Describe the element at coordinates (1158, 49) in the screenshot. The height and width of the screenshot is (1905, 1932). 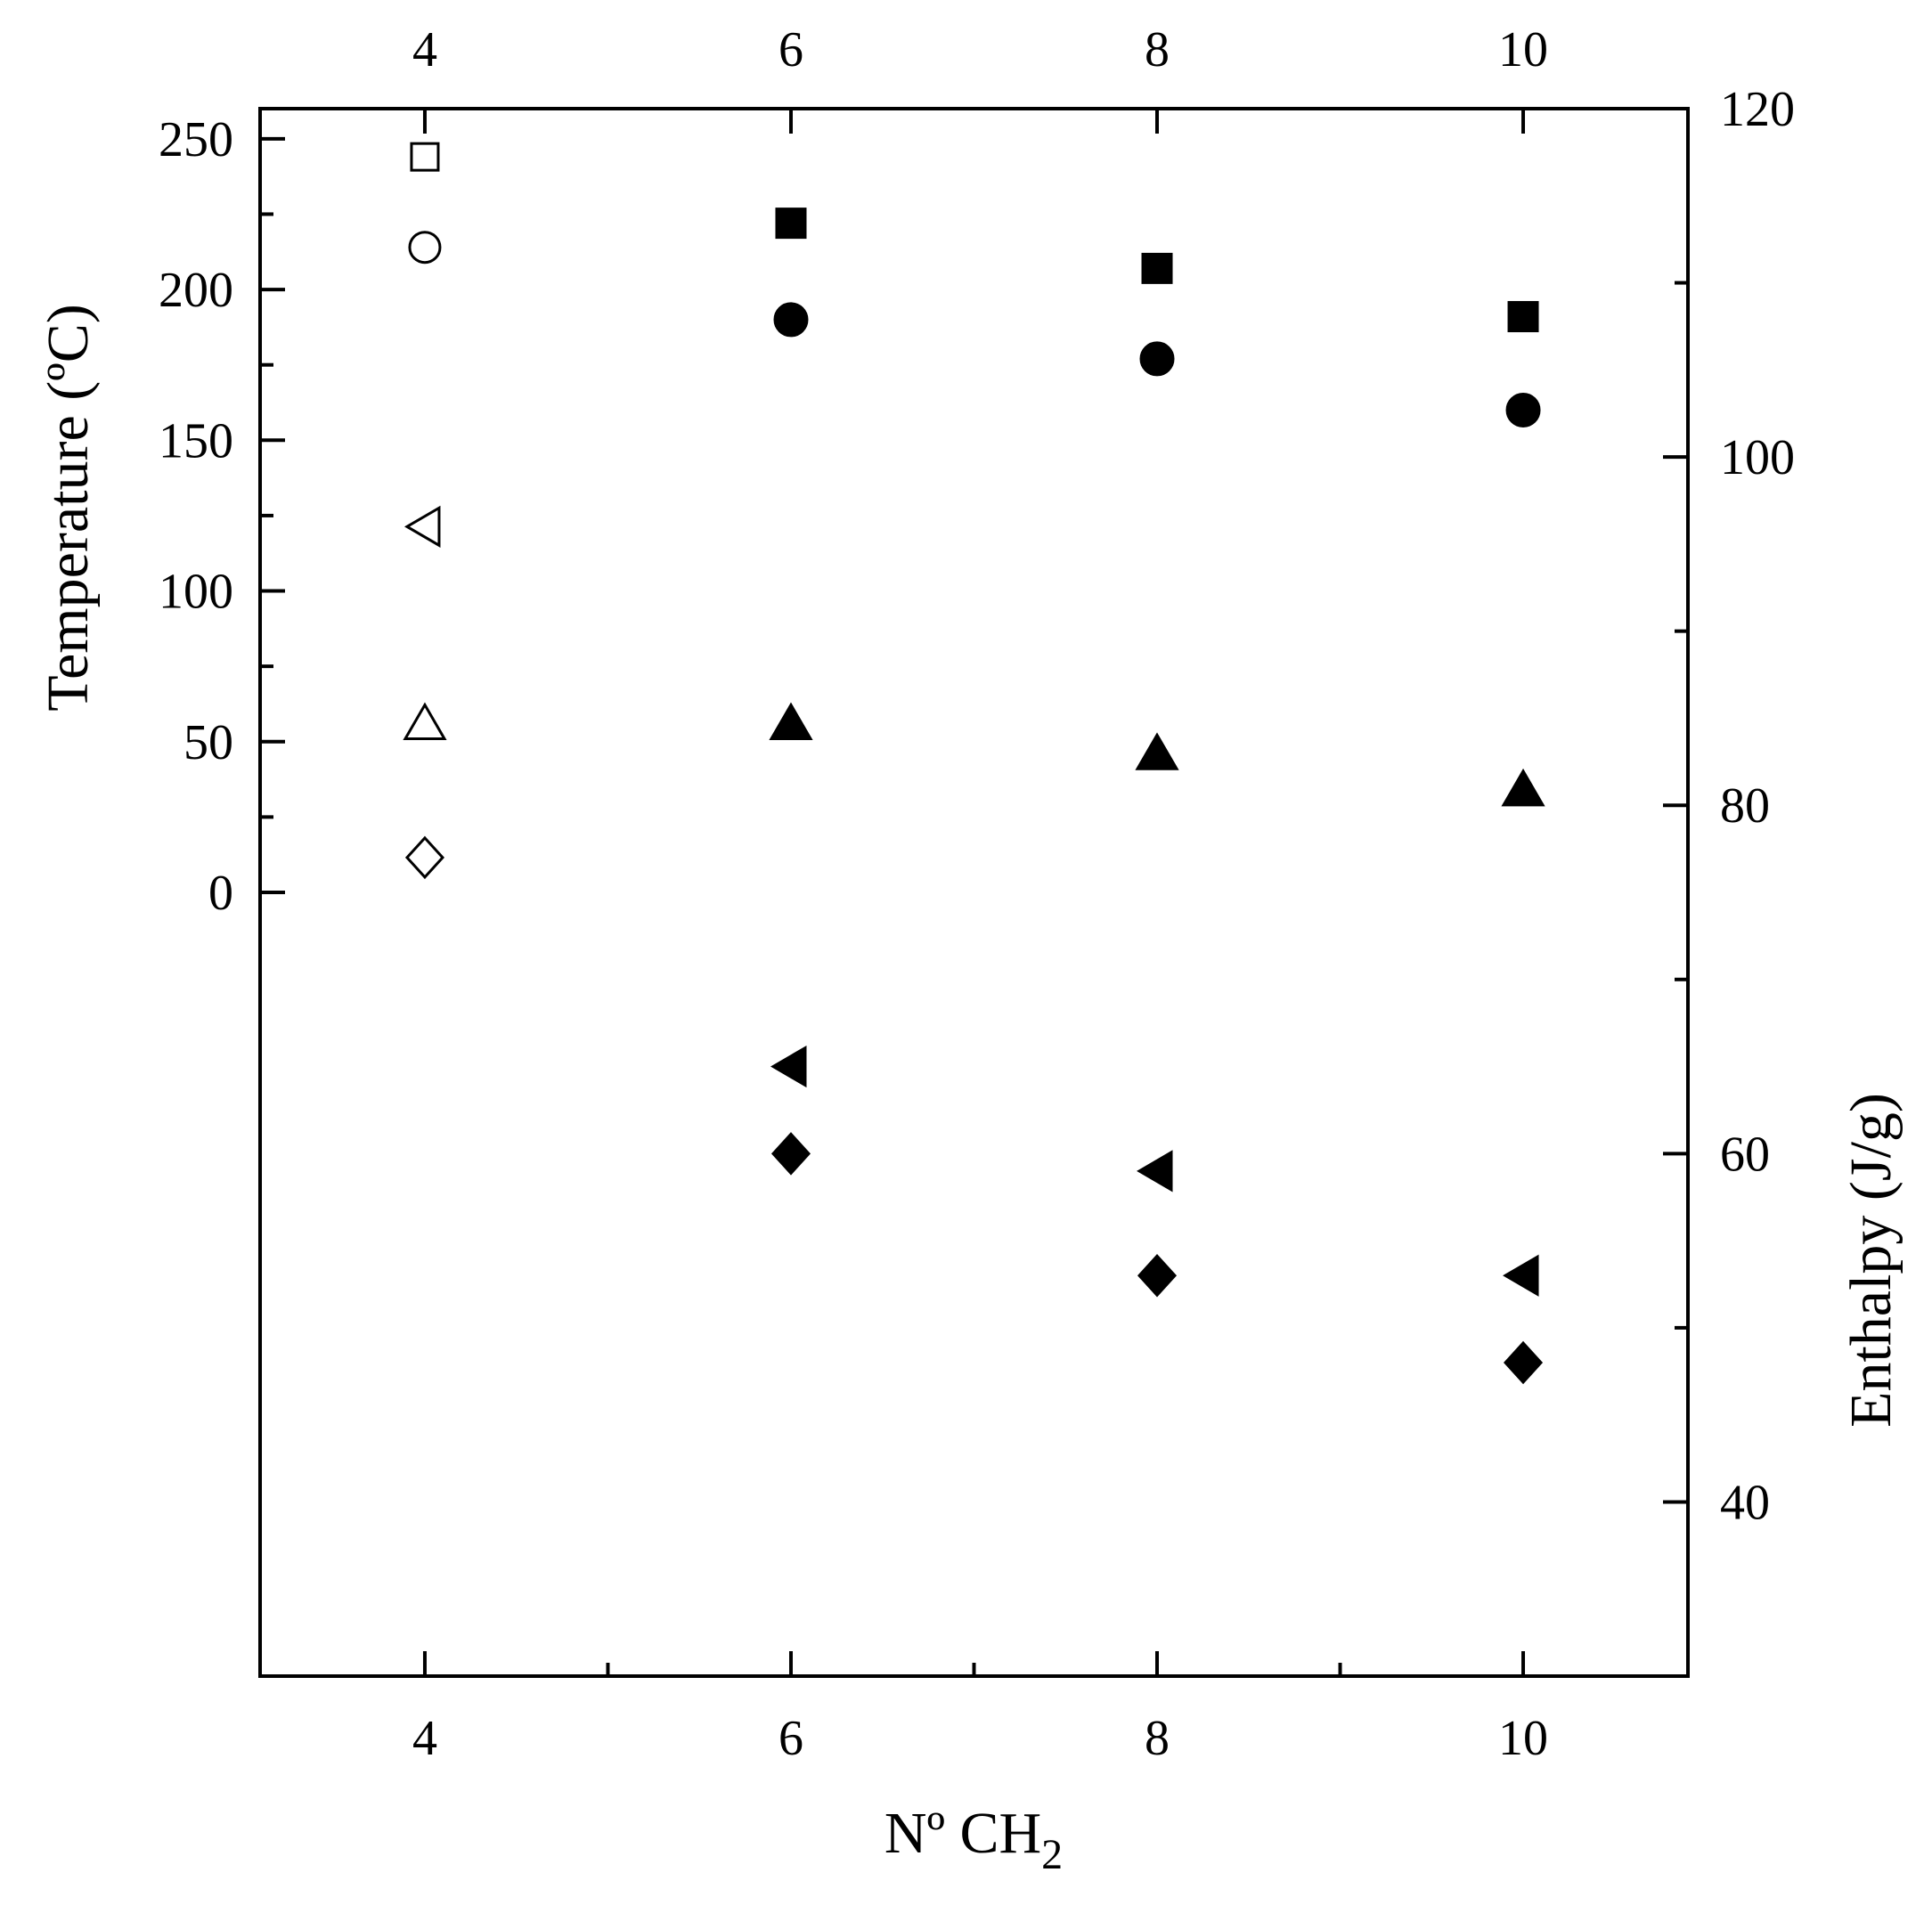
I see `x-tick-label-top: 8` at that location.